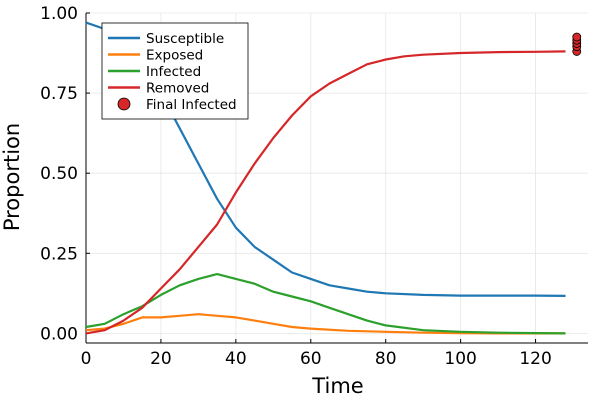 This screenshot has height=400, width=600. I want to click on x-tick-label: 0, so click(86, 359).